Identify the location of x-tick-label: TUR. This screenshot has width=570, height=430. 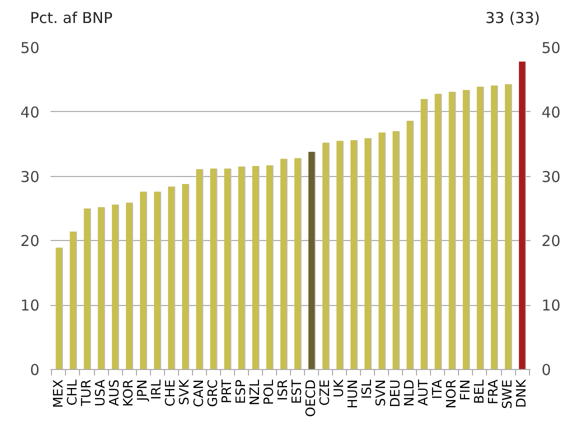
(86, 393).